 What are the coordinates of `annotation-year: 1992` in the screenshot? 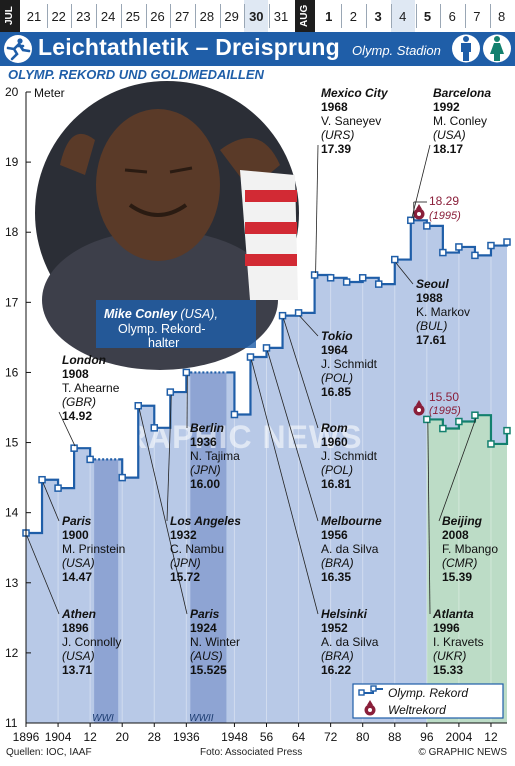 It's located at (446, 107).